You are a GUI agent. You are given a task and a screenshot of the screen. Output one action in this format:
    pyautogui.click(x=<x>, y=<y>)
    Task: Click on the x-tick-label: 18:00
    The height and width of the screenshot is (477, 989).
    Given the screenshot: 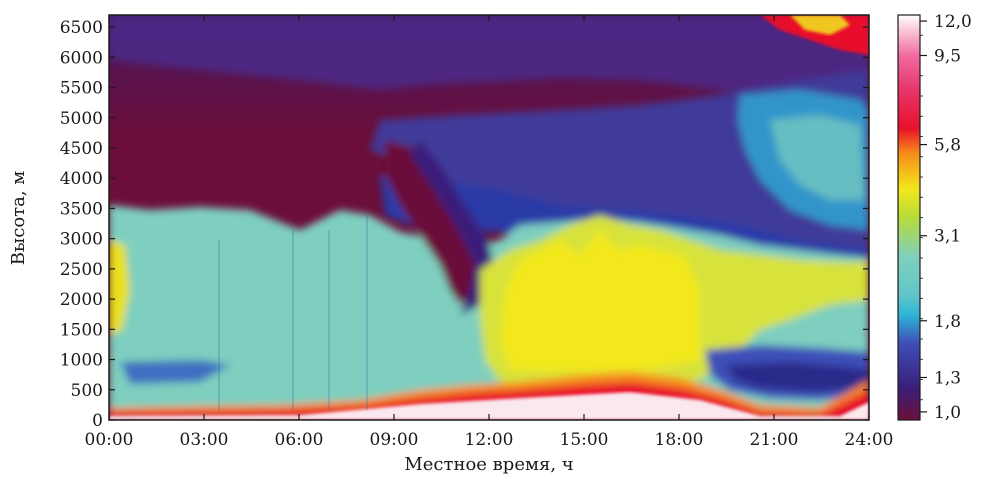 What is the action you would take?
    pyautogui.click(x=679, y=440)
    